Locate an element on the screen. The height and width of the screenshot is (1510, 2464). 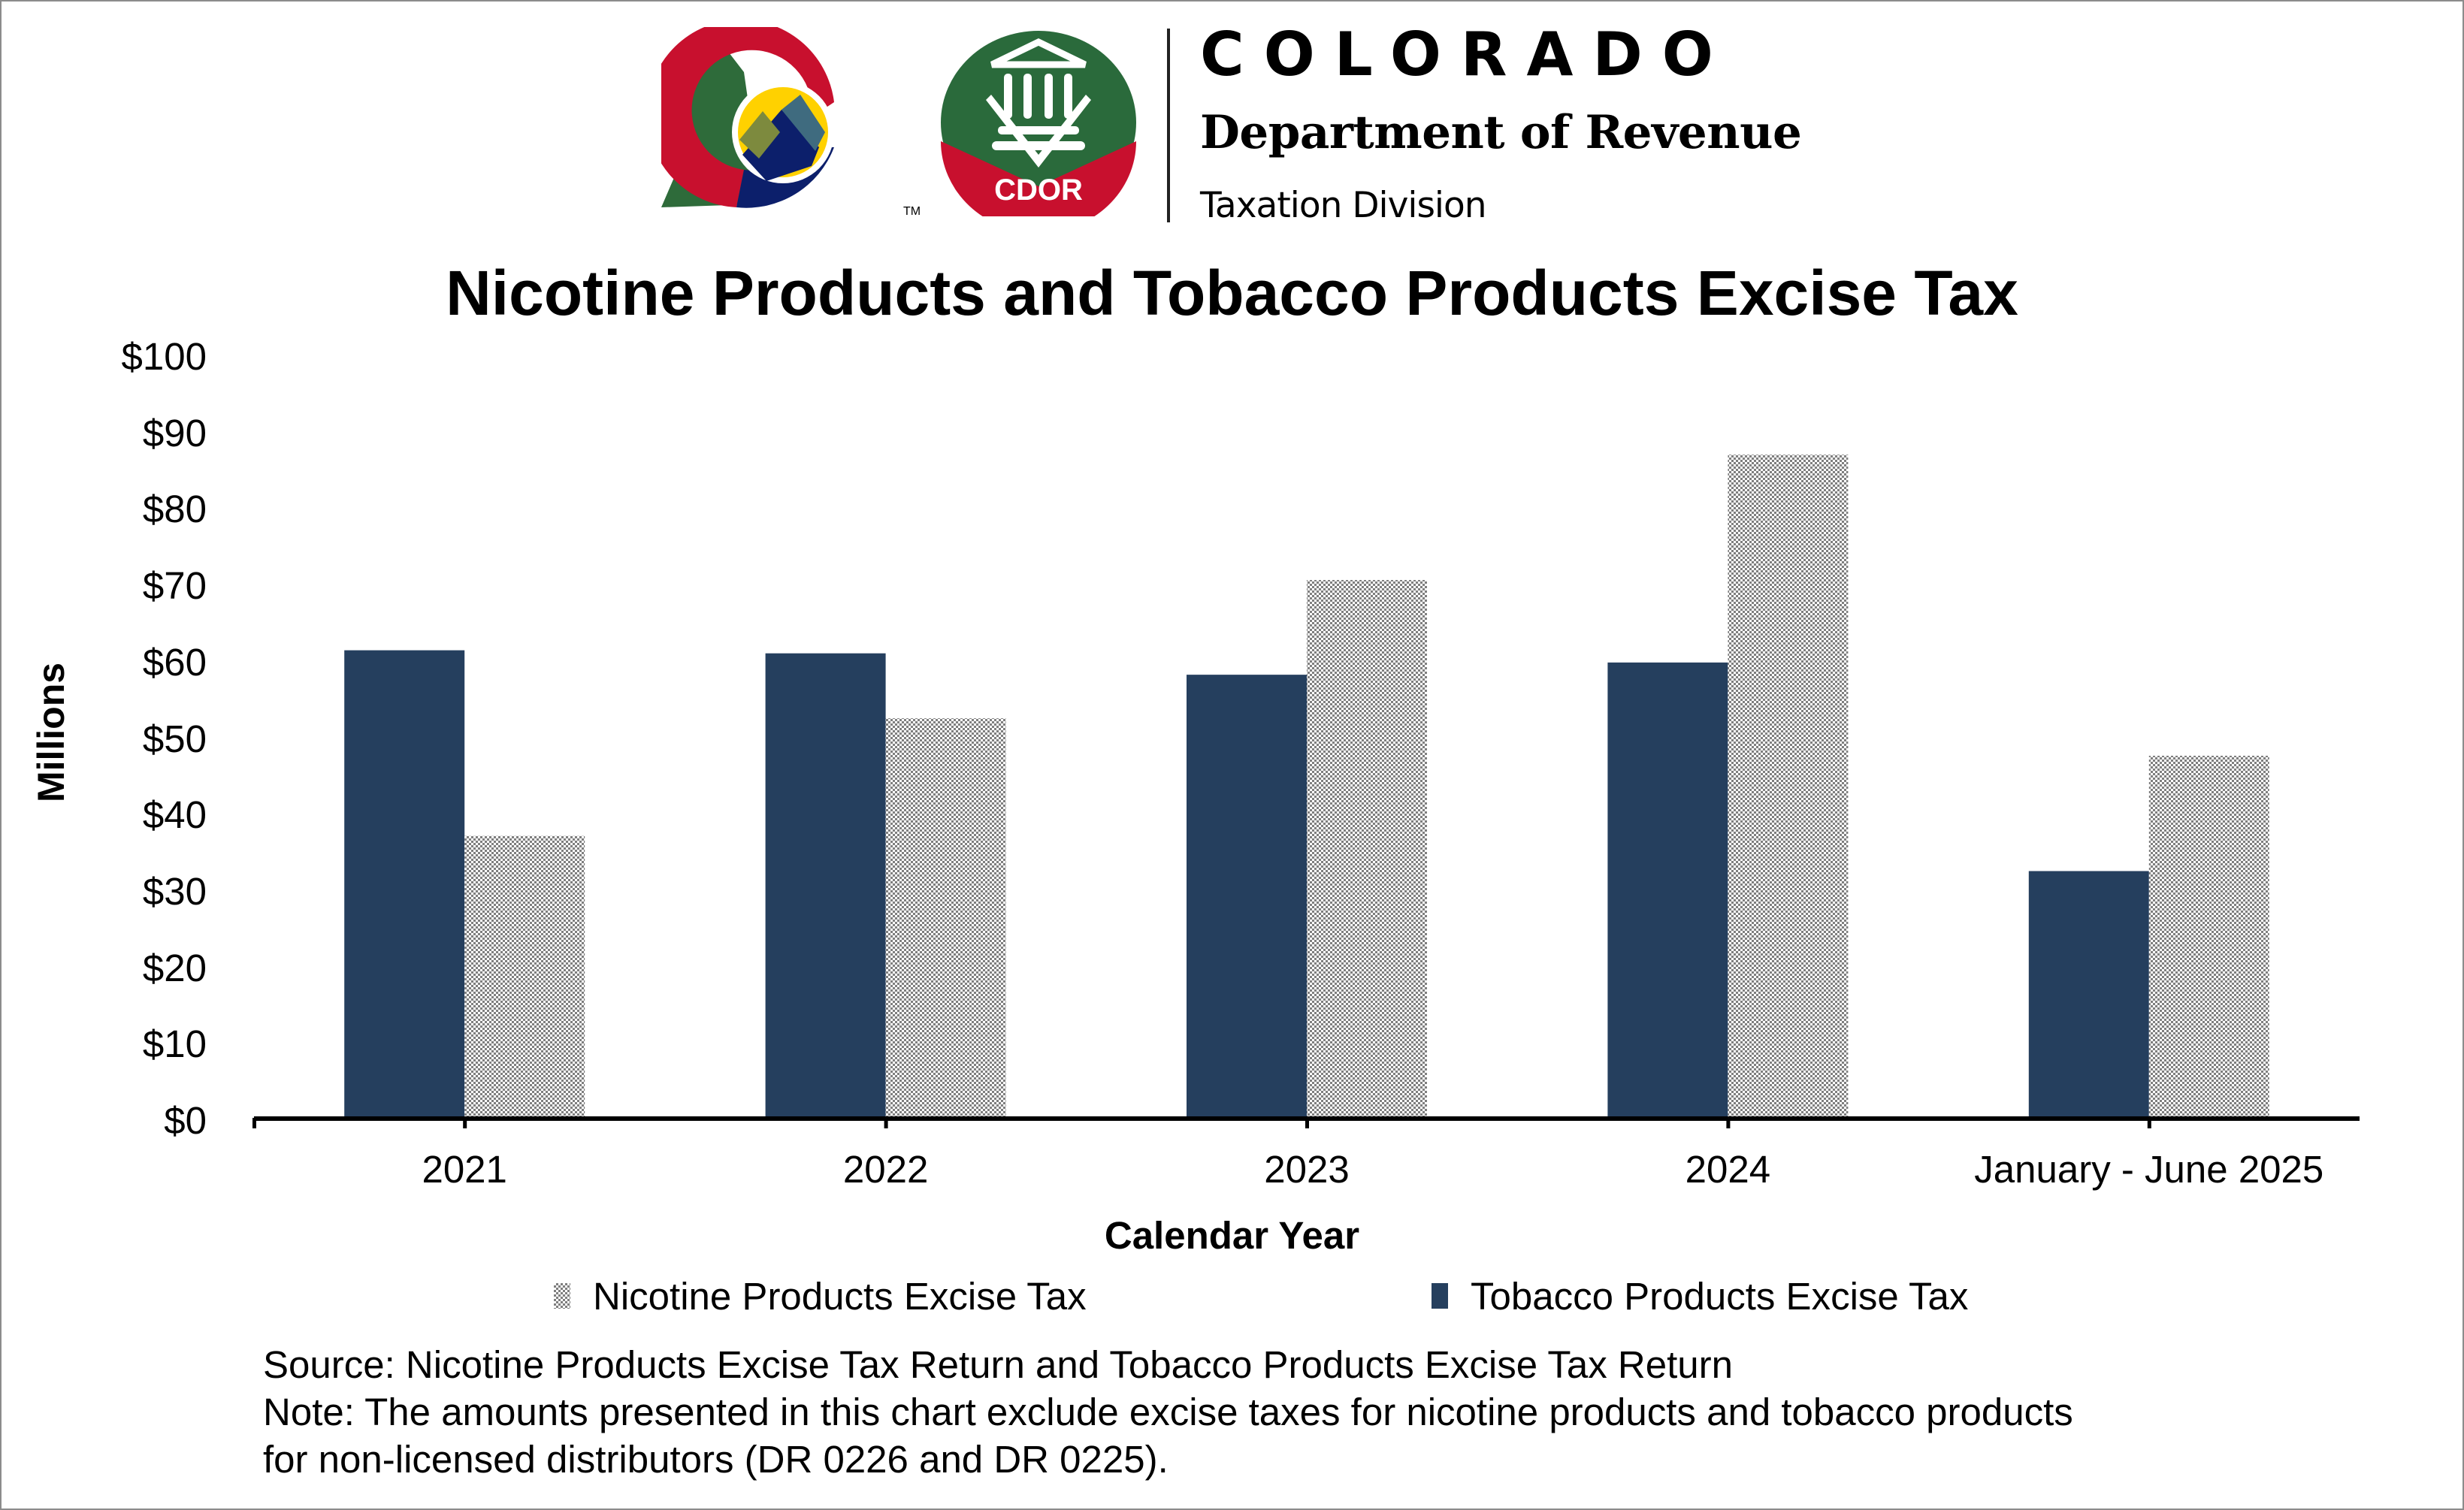
building-icon is located at coordinates (1038, 103).